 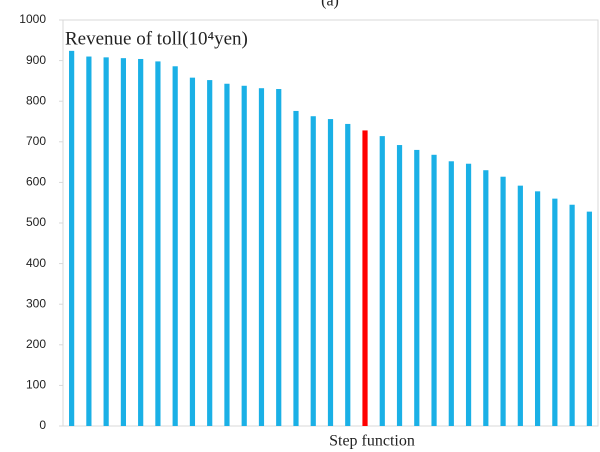 I want to click on y-tick-label: 1000, so click(x=32, y=19).